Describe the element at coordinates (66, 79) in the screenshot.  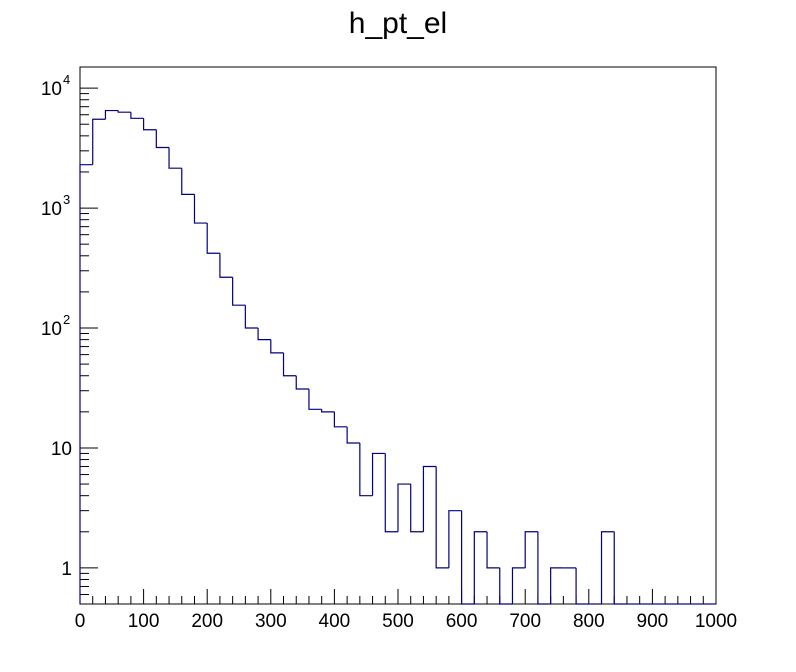
I see `y-tick-exponent: 4` at that location.